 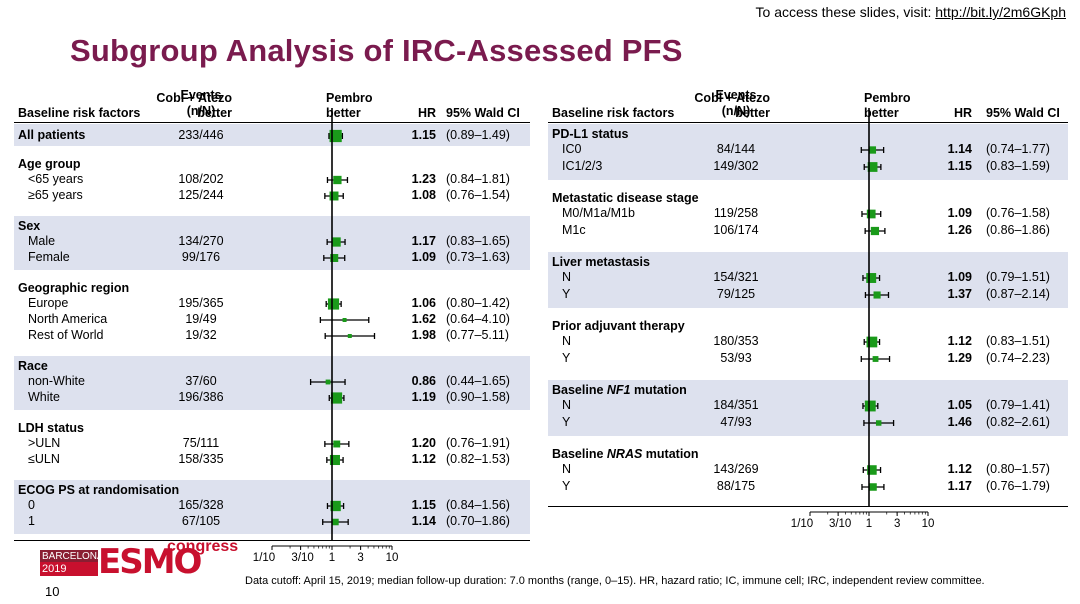 What do you see at coordinates (201, 135) in the screenshot?
I see `events-value: 233/446` at bounding box center [201, 135].